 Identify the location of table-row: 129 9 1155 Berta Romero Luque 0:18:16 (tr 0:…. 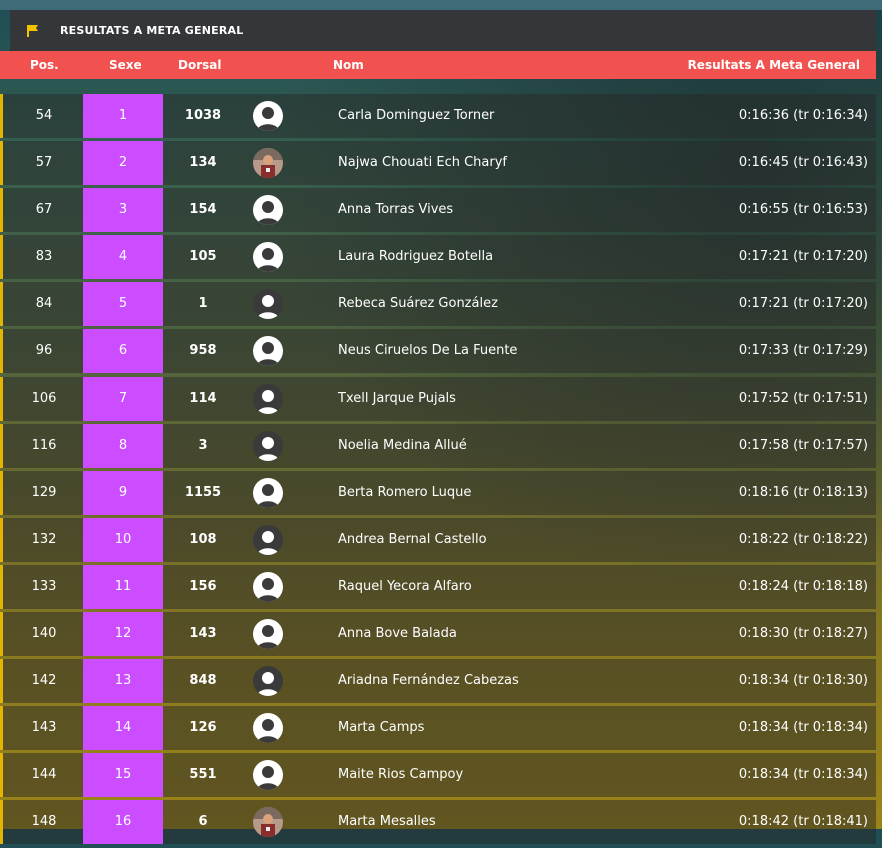
(438, 492).